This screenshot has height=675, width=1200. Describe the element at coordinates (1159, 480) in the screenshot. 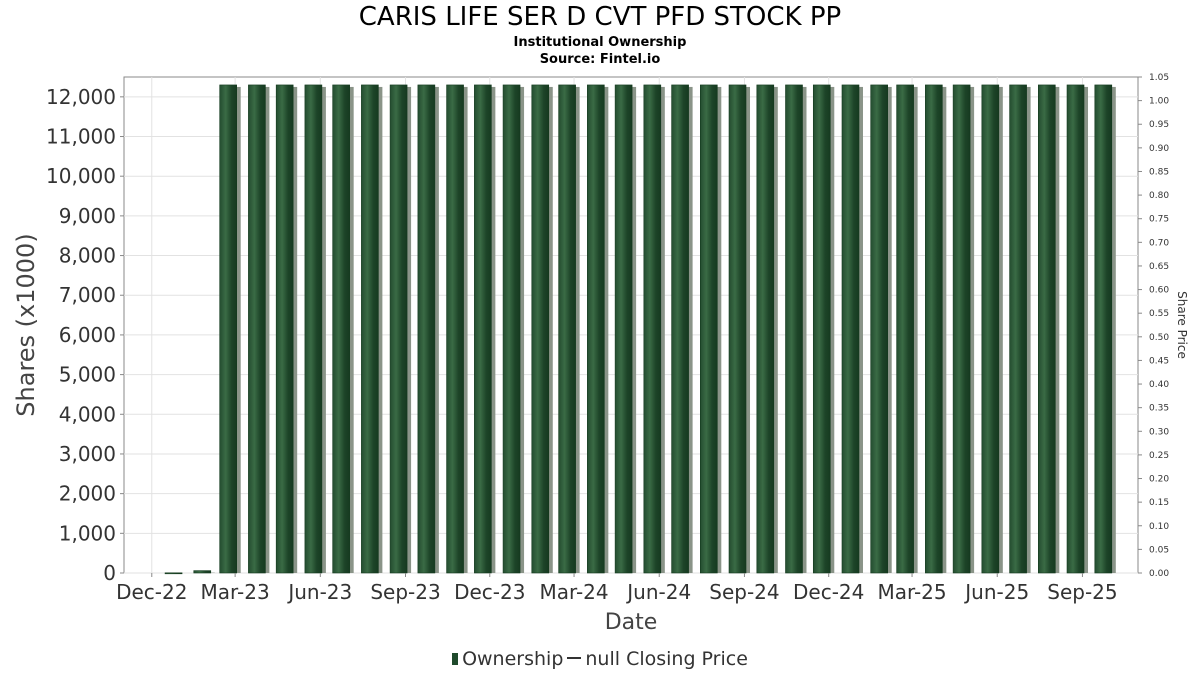

I see `y2-tick-label: 0.20` at that location.